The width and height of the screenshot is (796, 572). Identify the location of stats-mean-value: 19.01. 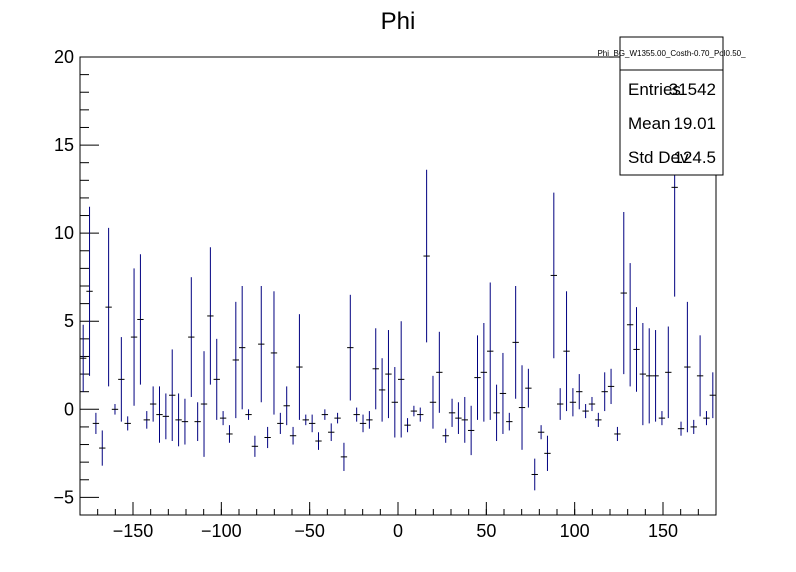
(694, 123).